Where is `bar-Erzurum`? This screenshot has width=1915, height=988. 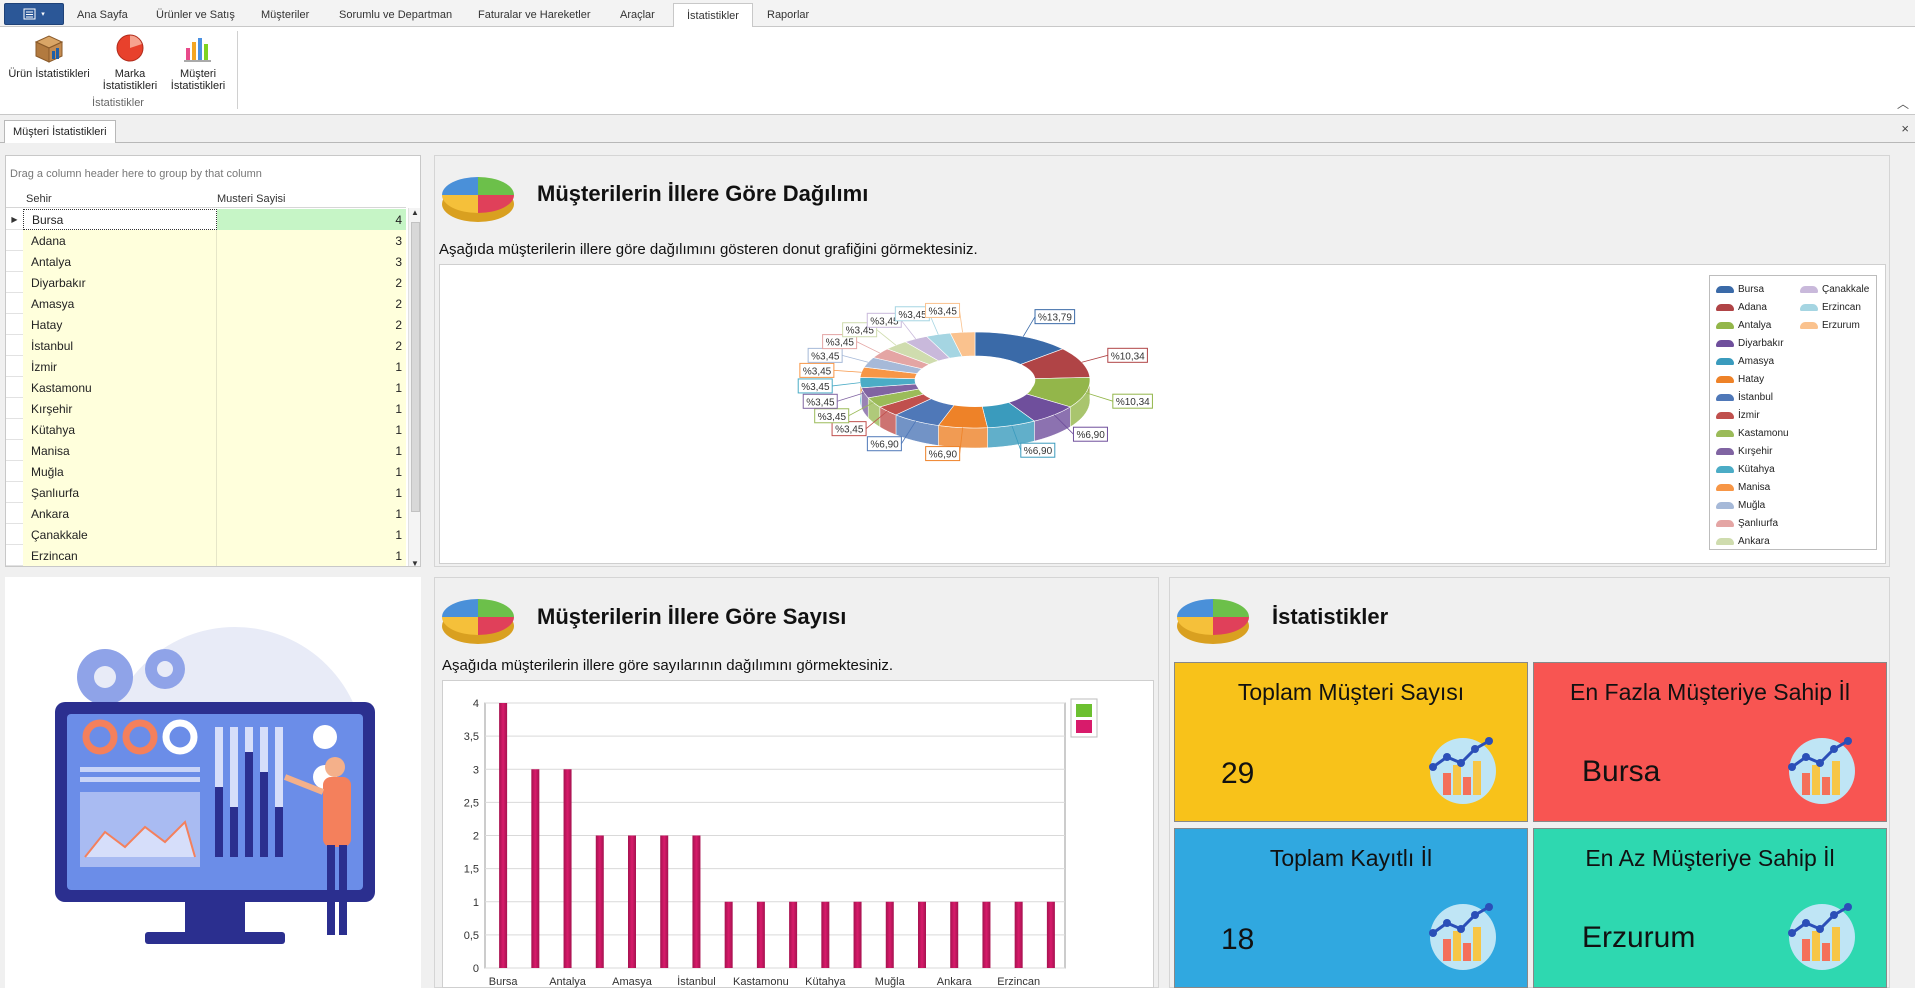
bar-Erzurum is located at coordinates (1050, 934).